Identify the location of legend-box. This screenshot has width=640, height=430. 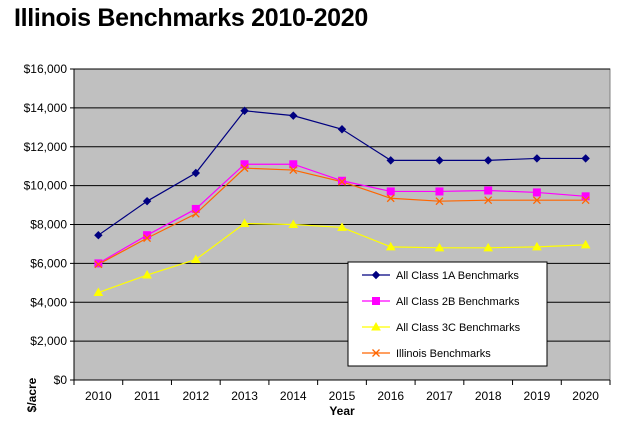
(447, 314).